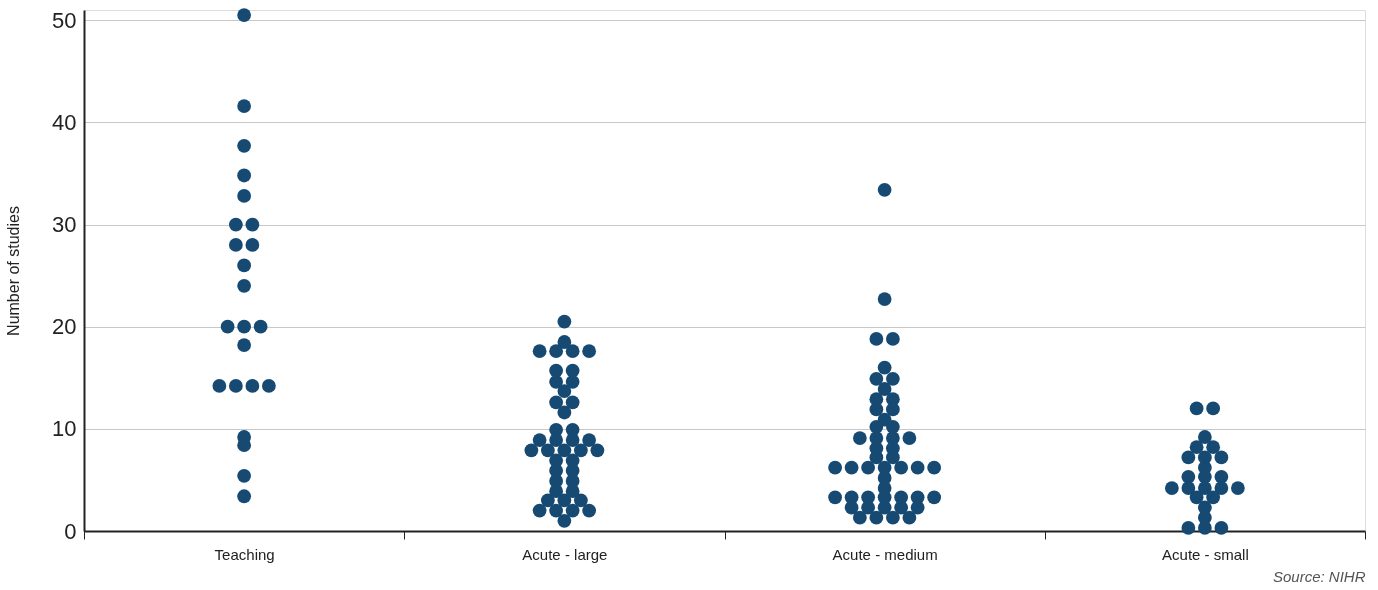 This screenshot has height=590, width=1378. What do you see at coordinates (64, 327) in the screenshot?
I see `y-tick-label: 20` at bounding box center [64, 327].